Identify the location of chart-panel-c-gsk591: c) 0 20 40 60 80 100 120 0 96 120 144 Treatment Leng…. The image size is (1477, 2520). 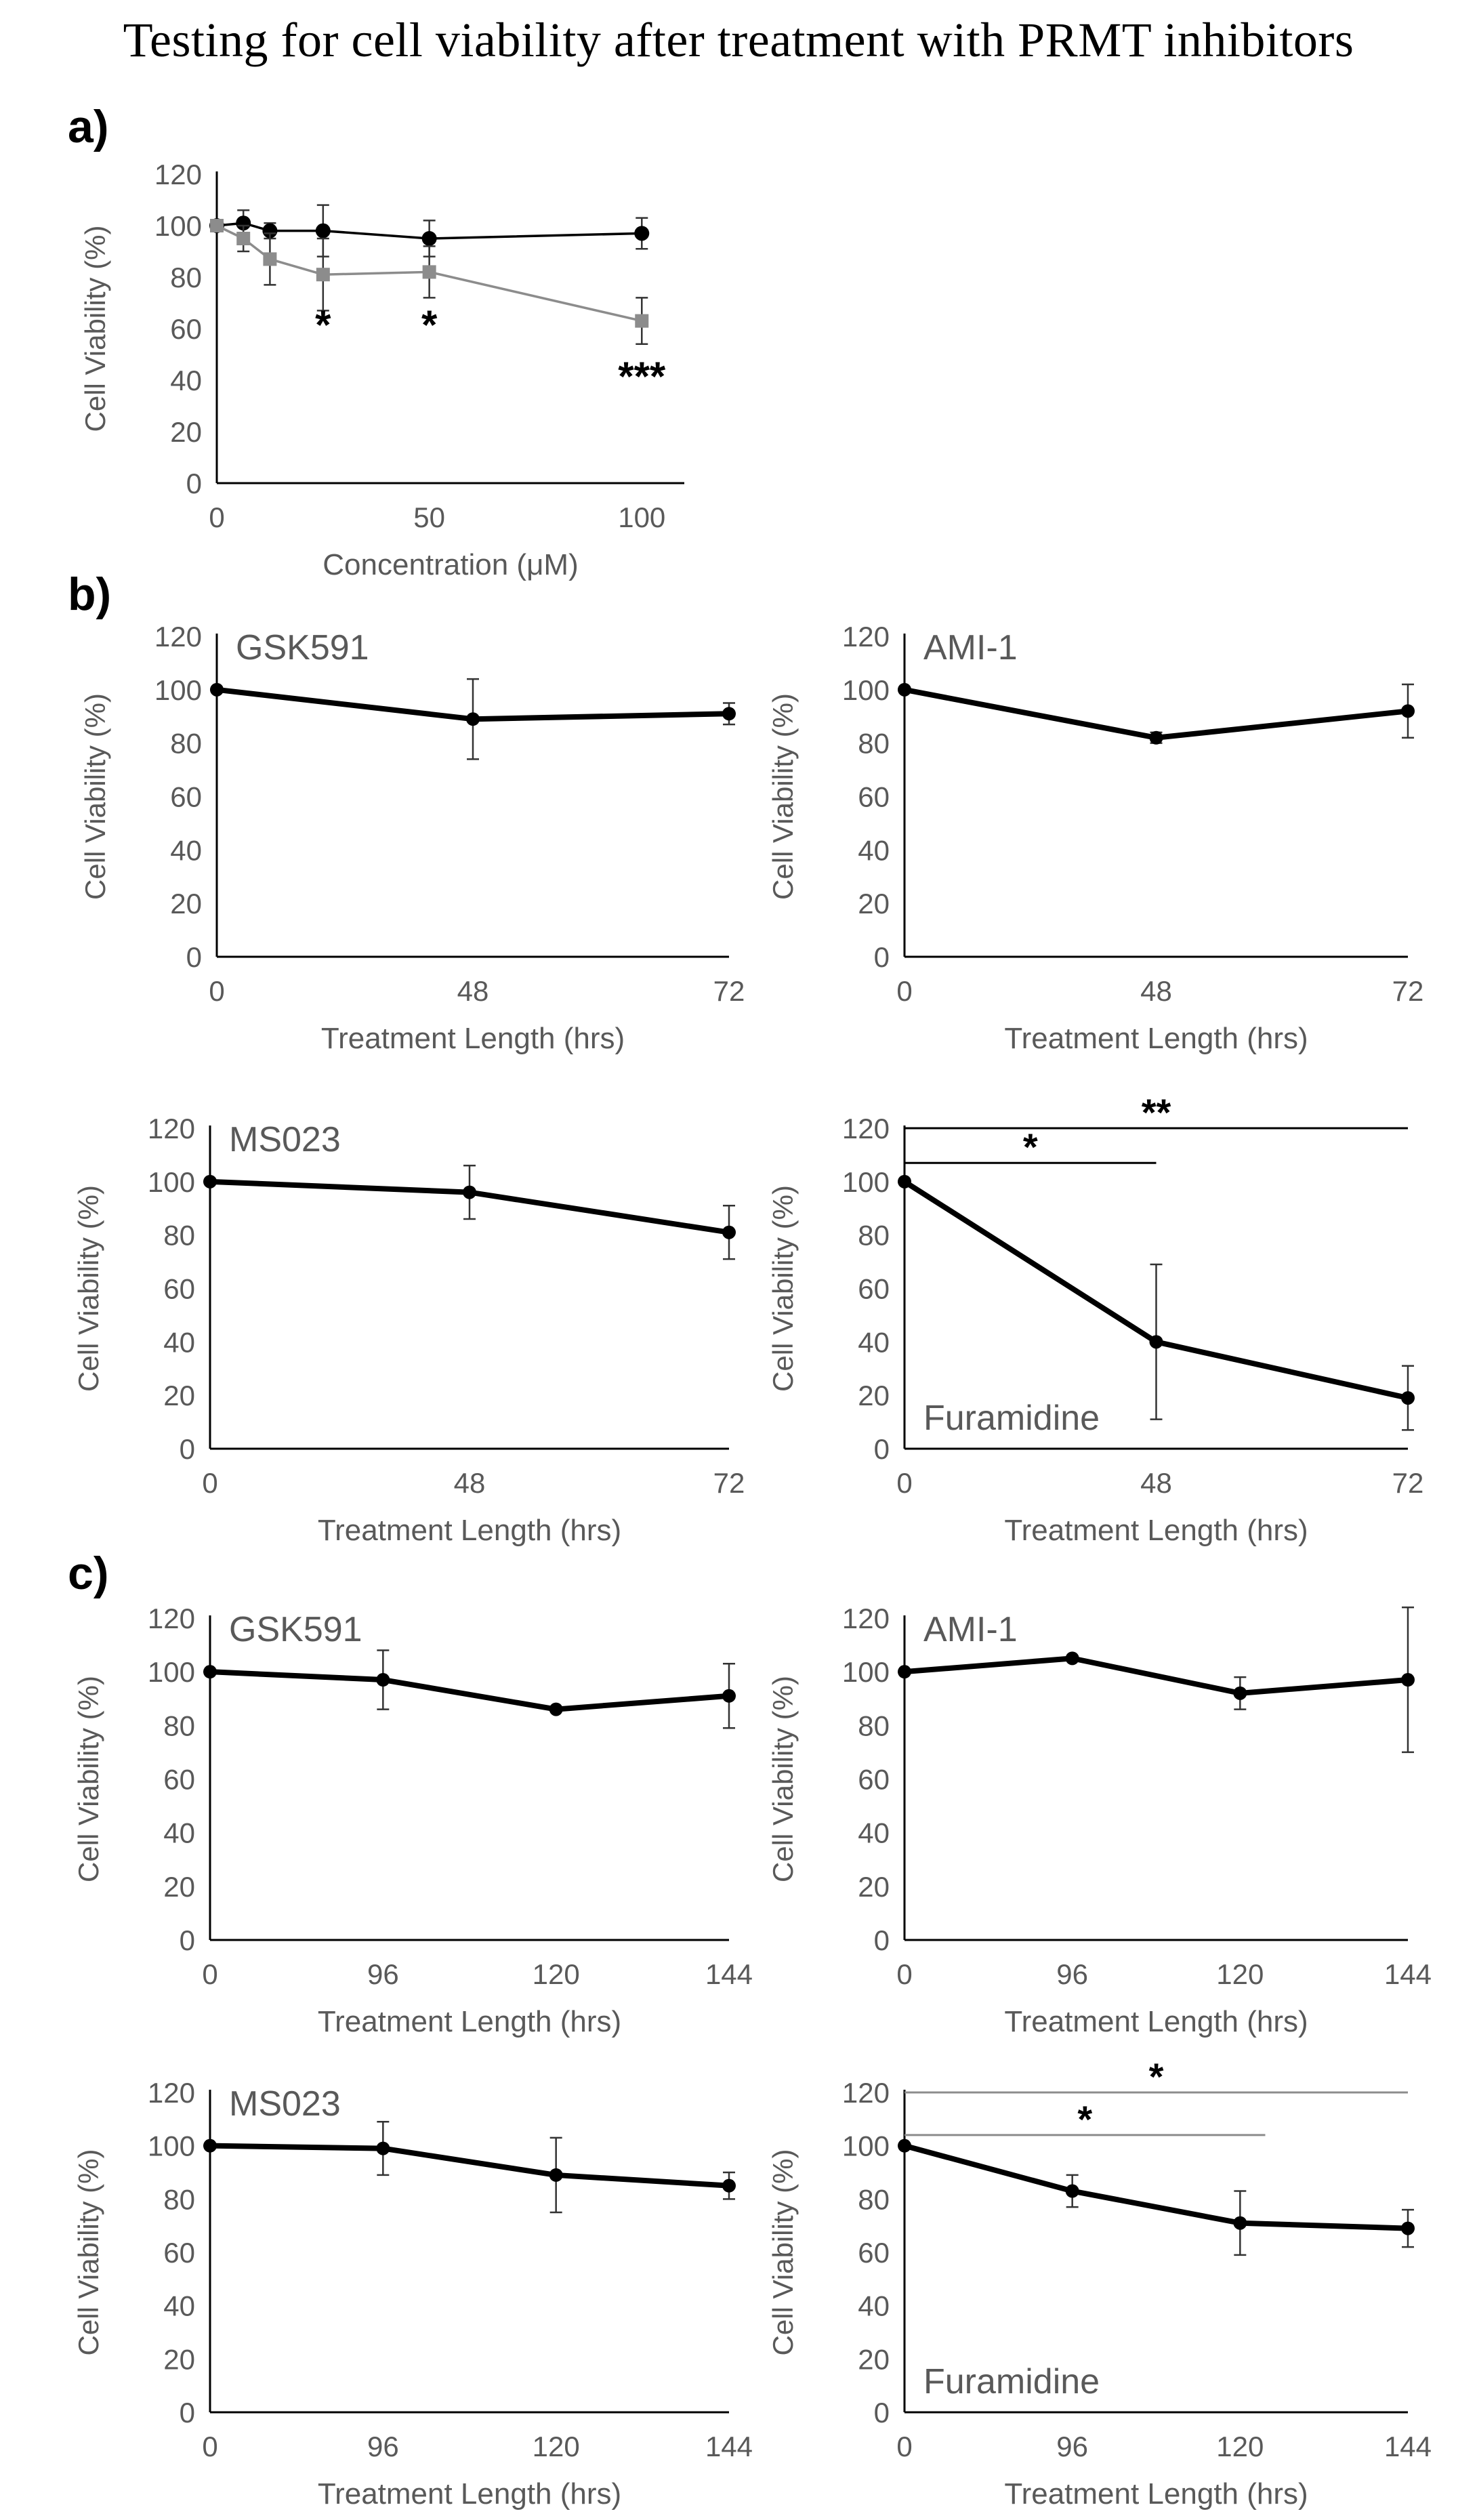
(410, 1793).